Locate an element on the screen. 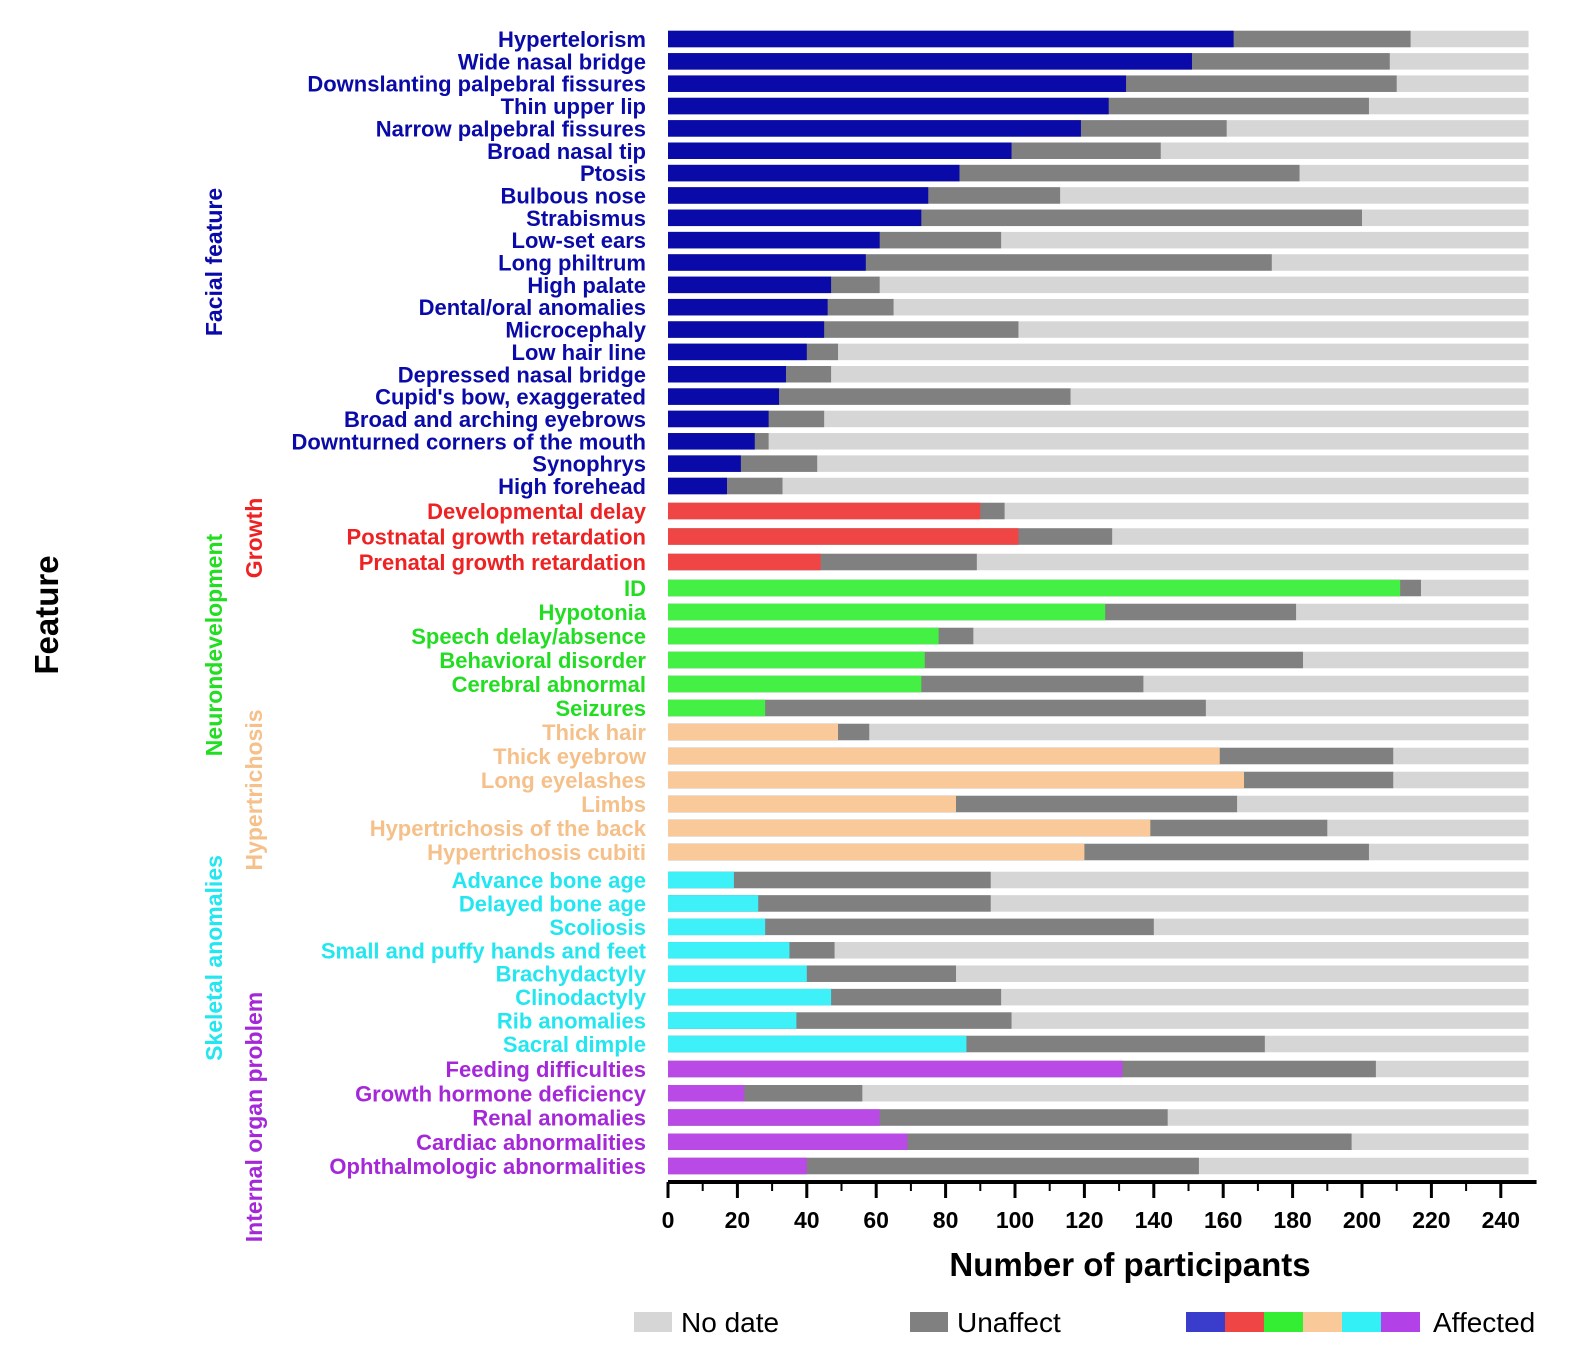 The height and width of the screenshot is (1361, 1576). bar-affected-dental-oral-anomalies is located at coordinates (748, 307).